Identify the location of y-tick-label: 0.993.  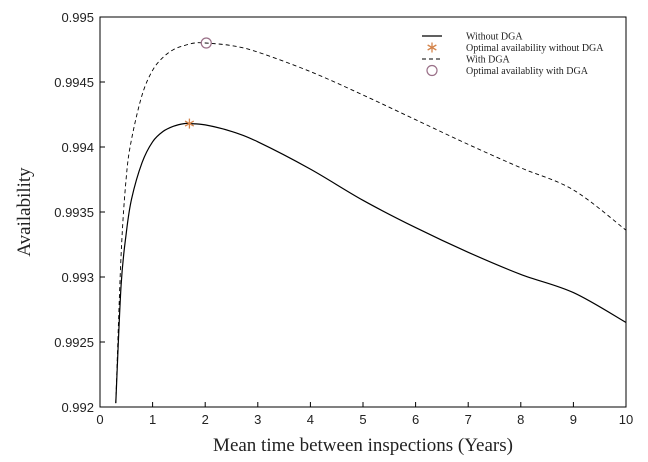
(77, 277).